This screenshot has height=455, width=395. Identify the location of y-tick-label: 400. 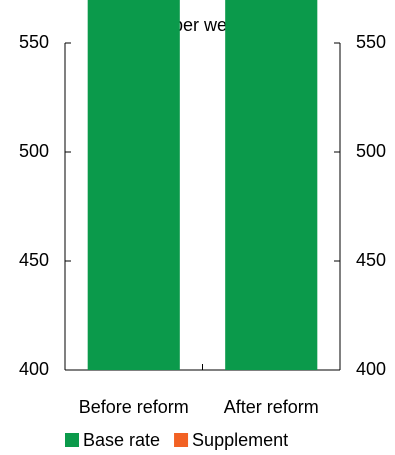
(34, 369).